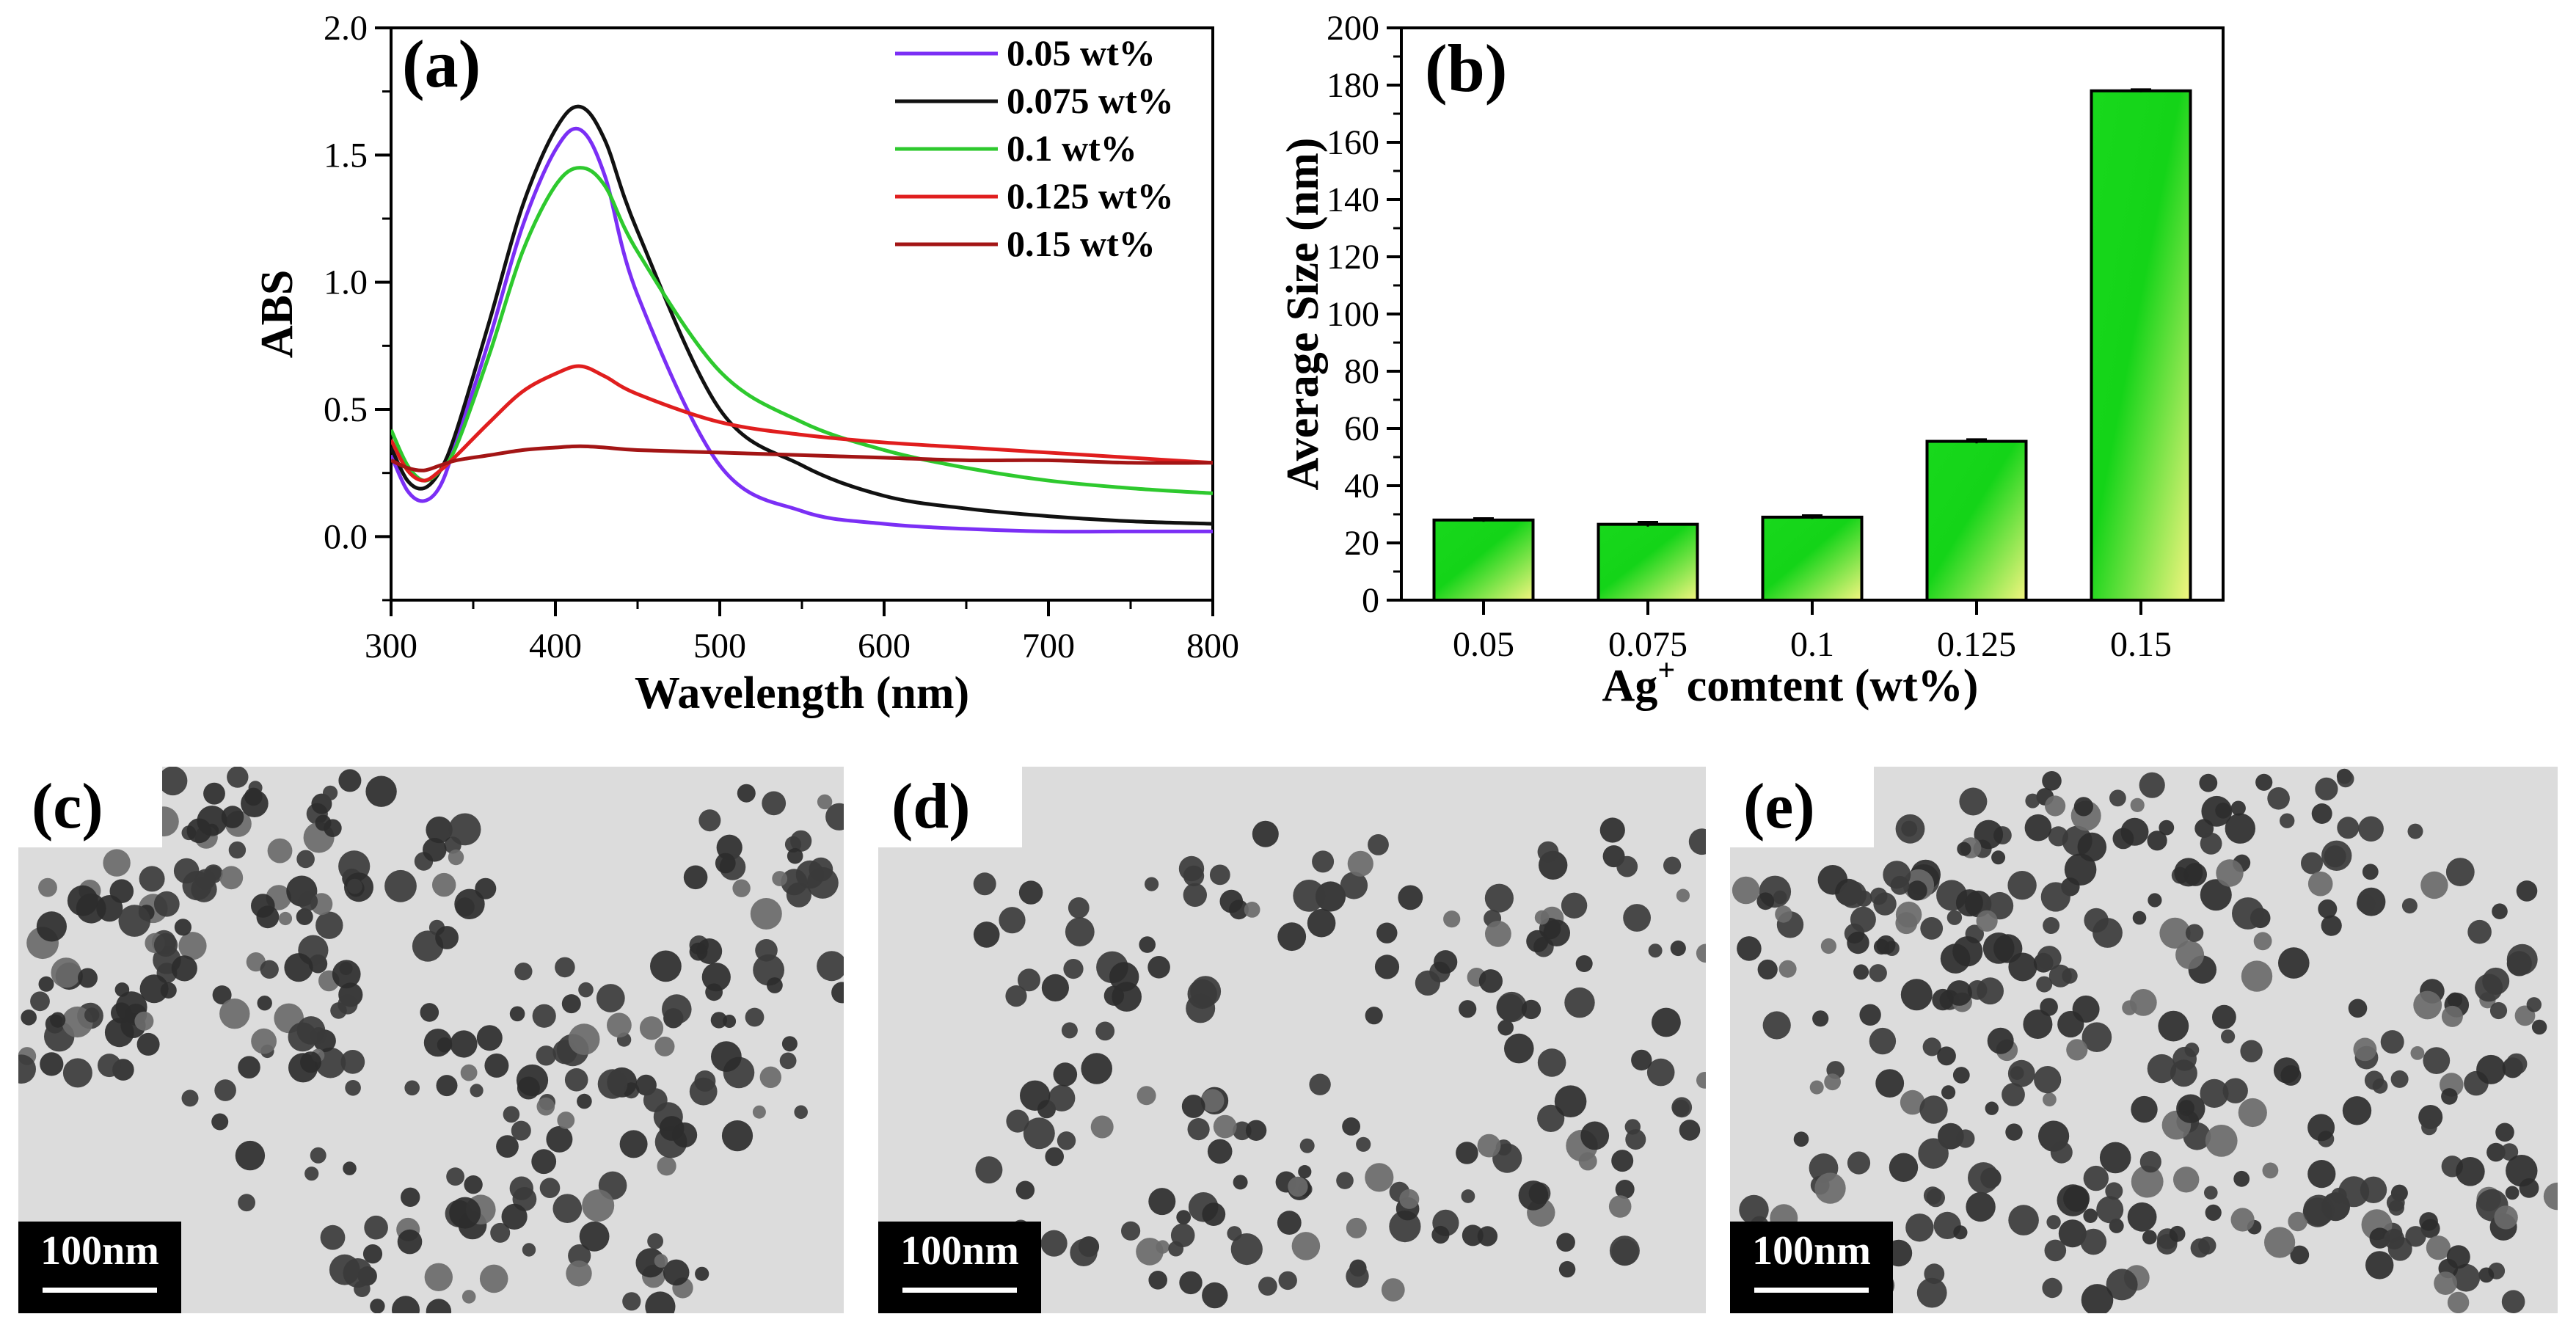 This screenshot has width=2576, height=1336. Describe the element at coordinates (100, 1267) in the screenshot. I see `tem-c-scale-bar: 100nm` at that location.